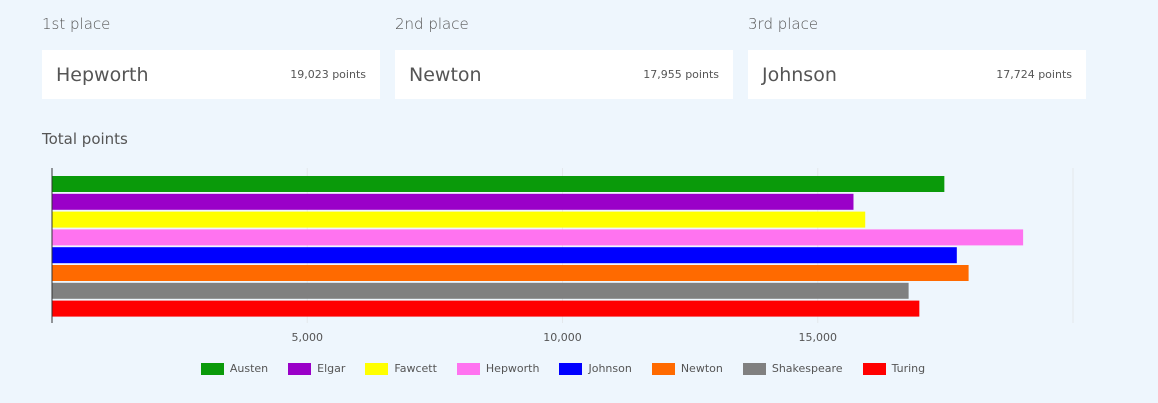  I want to click on place-card: Hepworth 19,023 points, so click(211, 74).